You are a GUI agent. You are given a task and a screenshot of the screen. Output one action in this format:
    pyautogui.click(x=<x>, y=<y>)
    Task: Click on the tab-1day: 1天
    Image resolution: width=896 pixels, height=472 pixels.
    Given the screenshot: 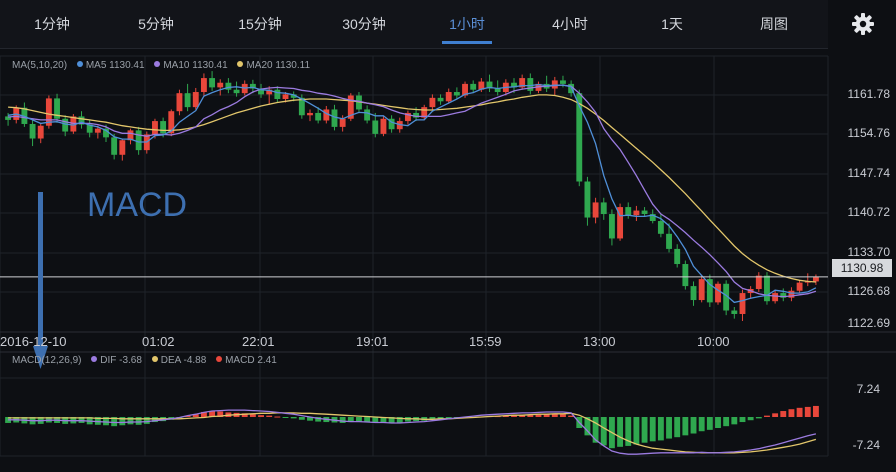 What is the action you would take?
    pyautogui.click(x=672, y=23)
    